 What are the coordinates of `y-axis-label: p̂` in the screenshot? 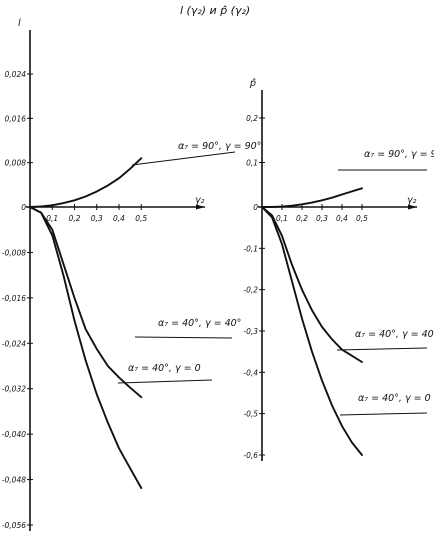 It's located at (252, 83).